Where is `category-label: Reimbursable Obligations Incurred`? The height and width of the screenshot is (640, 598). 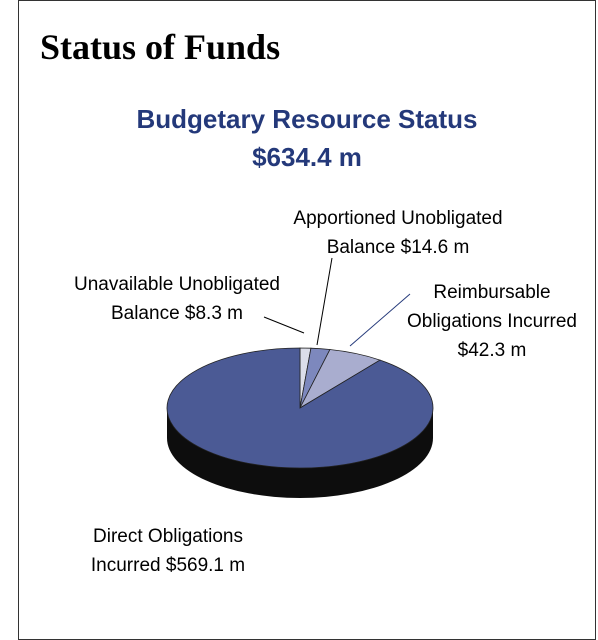
category-label: Reimbursable Obligations Incurred is located at coordinates (492, 307).